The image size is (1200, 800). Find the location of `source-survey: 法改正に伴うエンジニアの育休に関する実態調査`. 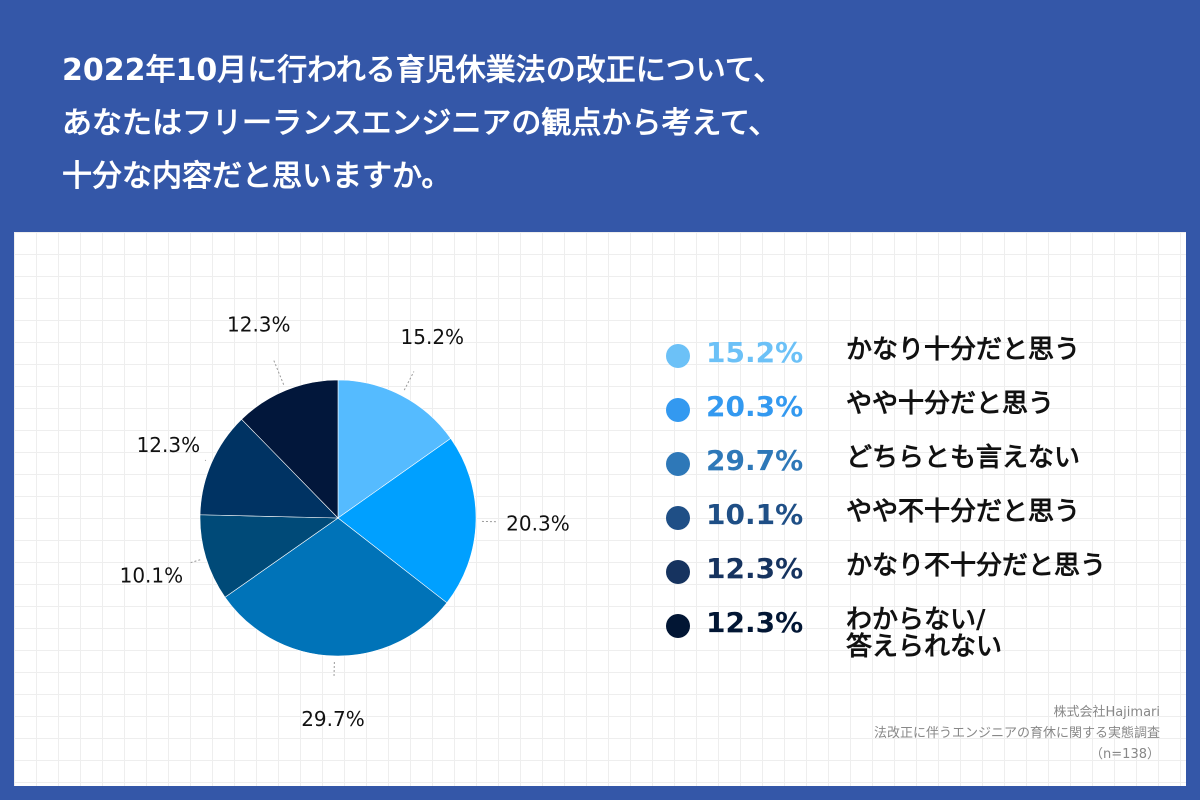

source-survey: 法改正に伴うエンジニアの育休に関する実態調査 is located at coordinates (1016, 733).